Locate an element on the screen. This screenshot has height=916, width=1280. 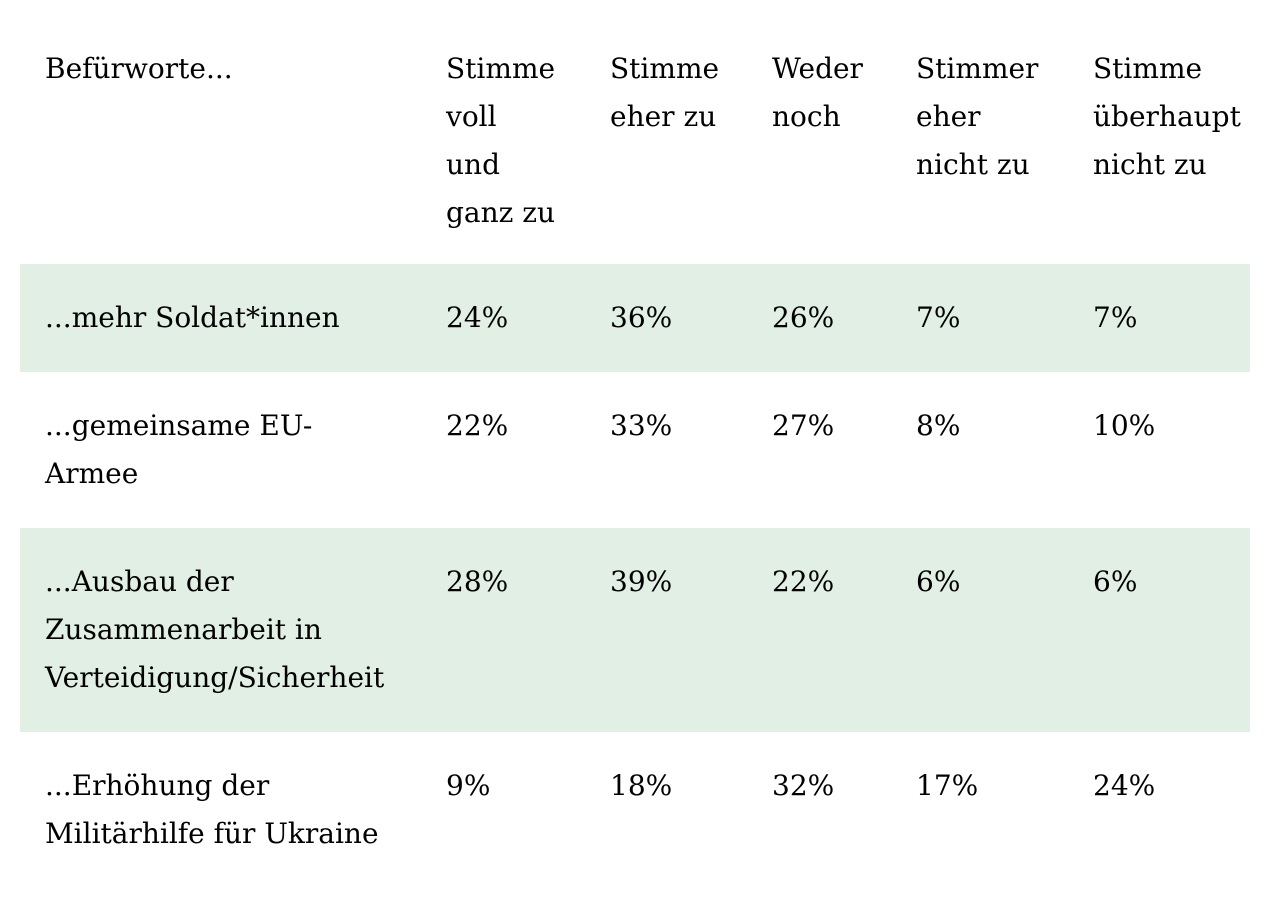
value-cell: 10% is located at coordinates (1124, 425).